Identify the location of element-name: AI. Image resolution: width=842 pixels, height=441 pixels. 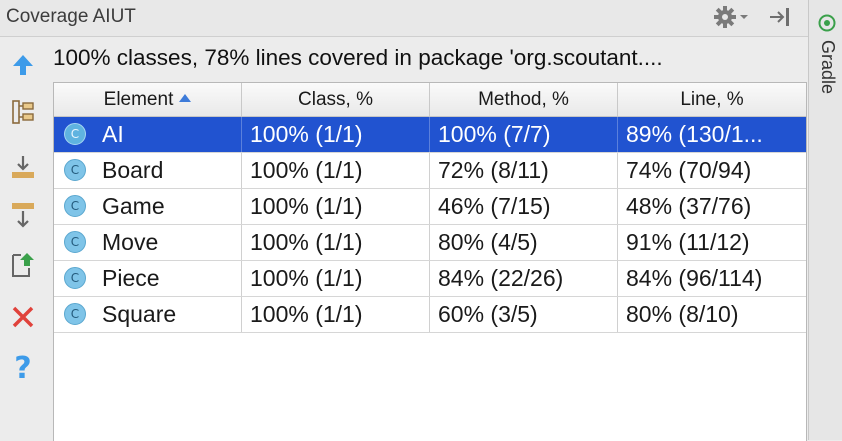
(113, 134).